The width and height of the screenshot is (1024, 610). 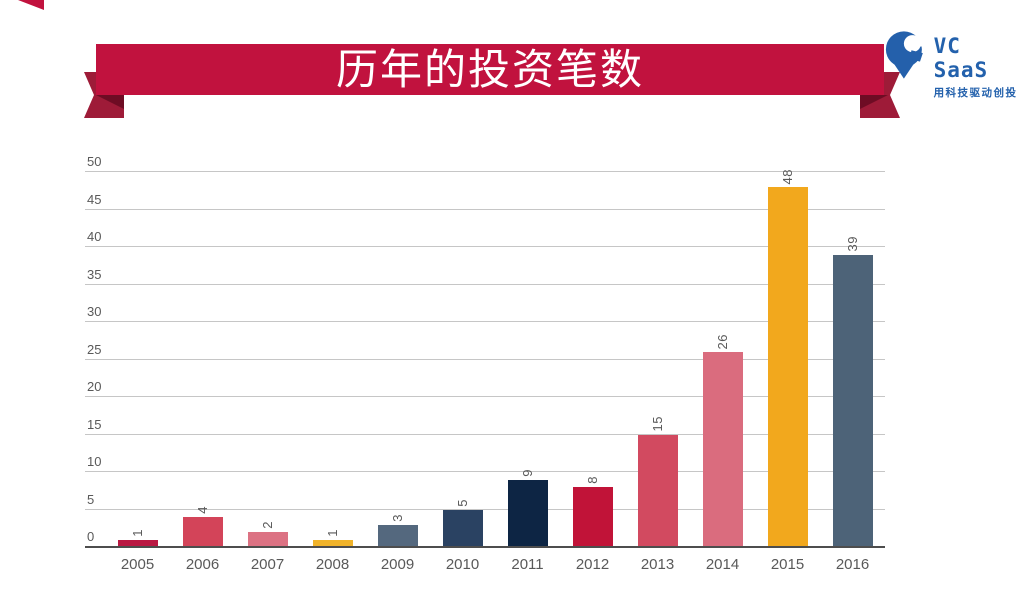 What do you see at coordinates (592, 564) in the screenshot?
I see `x-tick-label: 2012` at bounding box center [592, 564].